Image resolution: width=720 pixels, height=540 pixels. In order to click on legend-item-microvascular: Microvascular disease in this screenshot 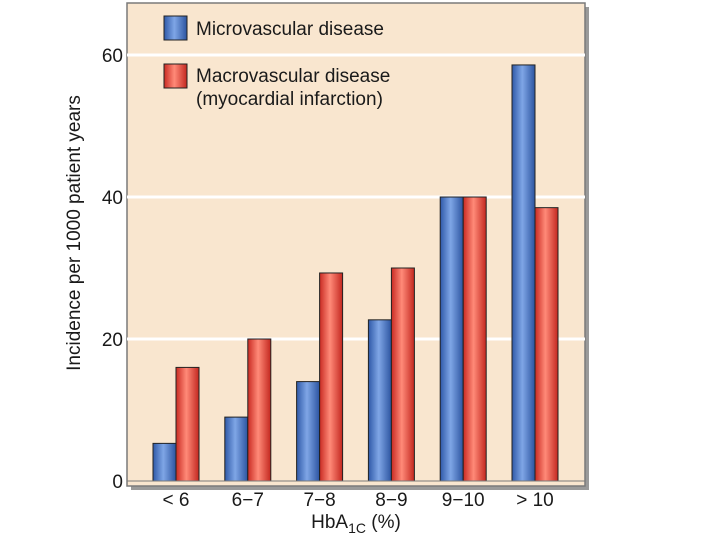, I will do `click(273, 28)`.